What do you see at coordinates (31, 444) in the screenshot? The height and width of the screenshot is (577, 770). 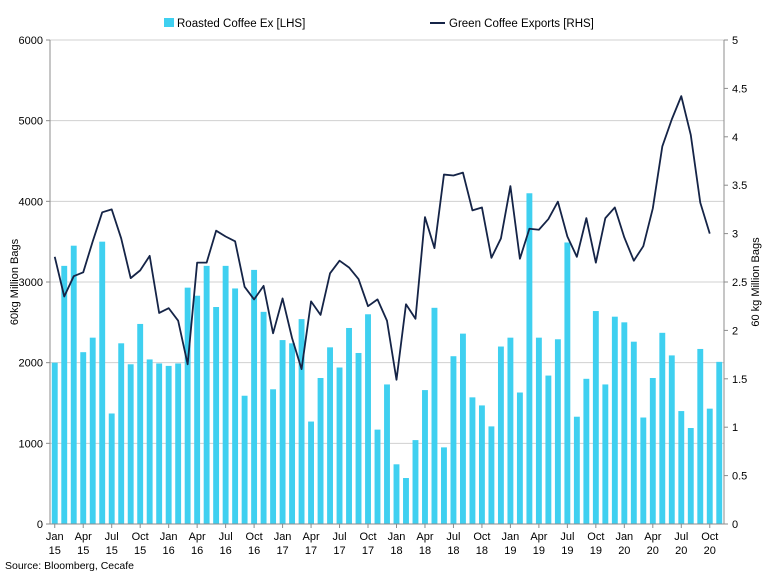 I see `left-tick-label: 1000` at bounding box center [31, 444].